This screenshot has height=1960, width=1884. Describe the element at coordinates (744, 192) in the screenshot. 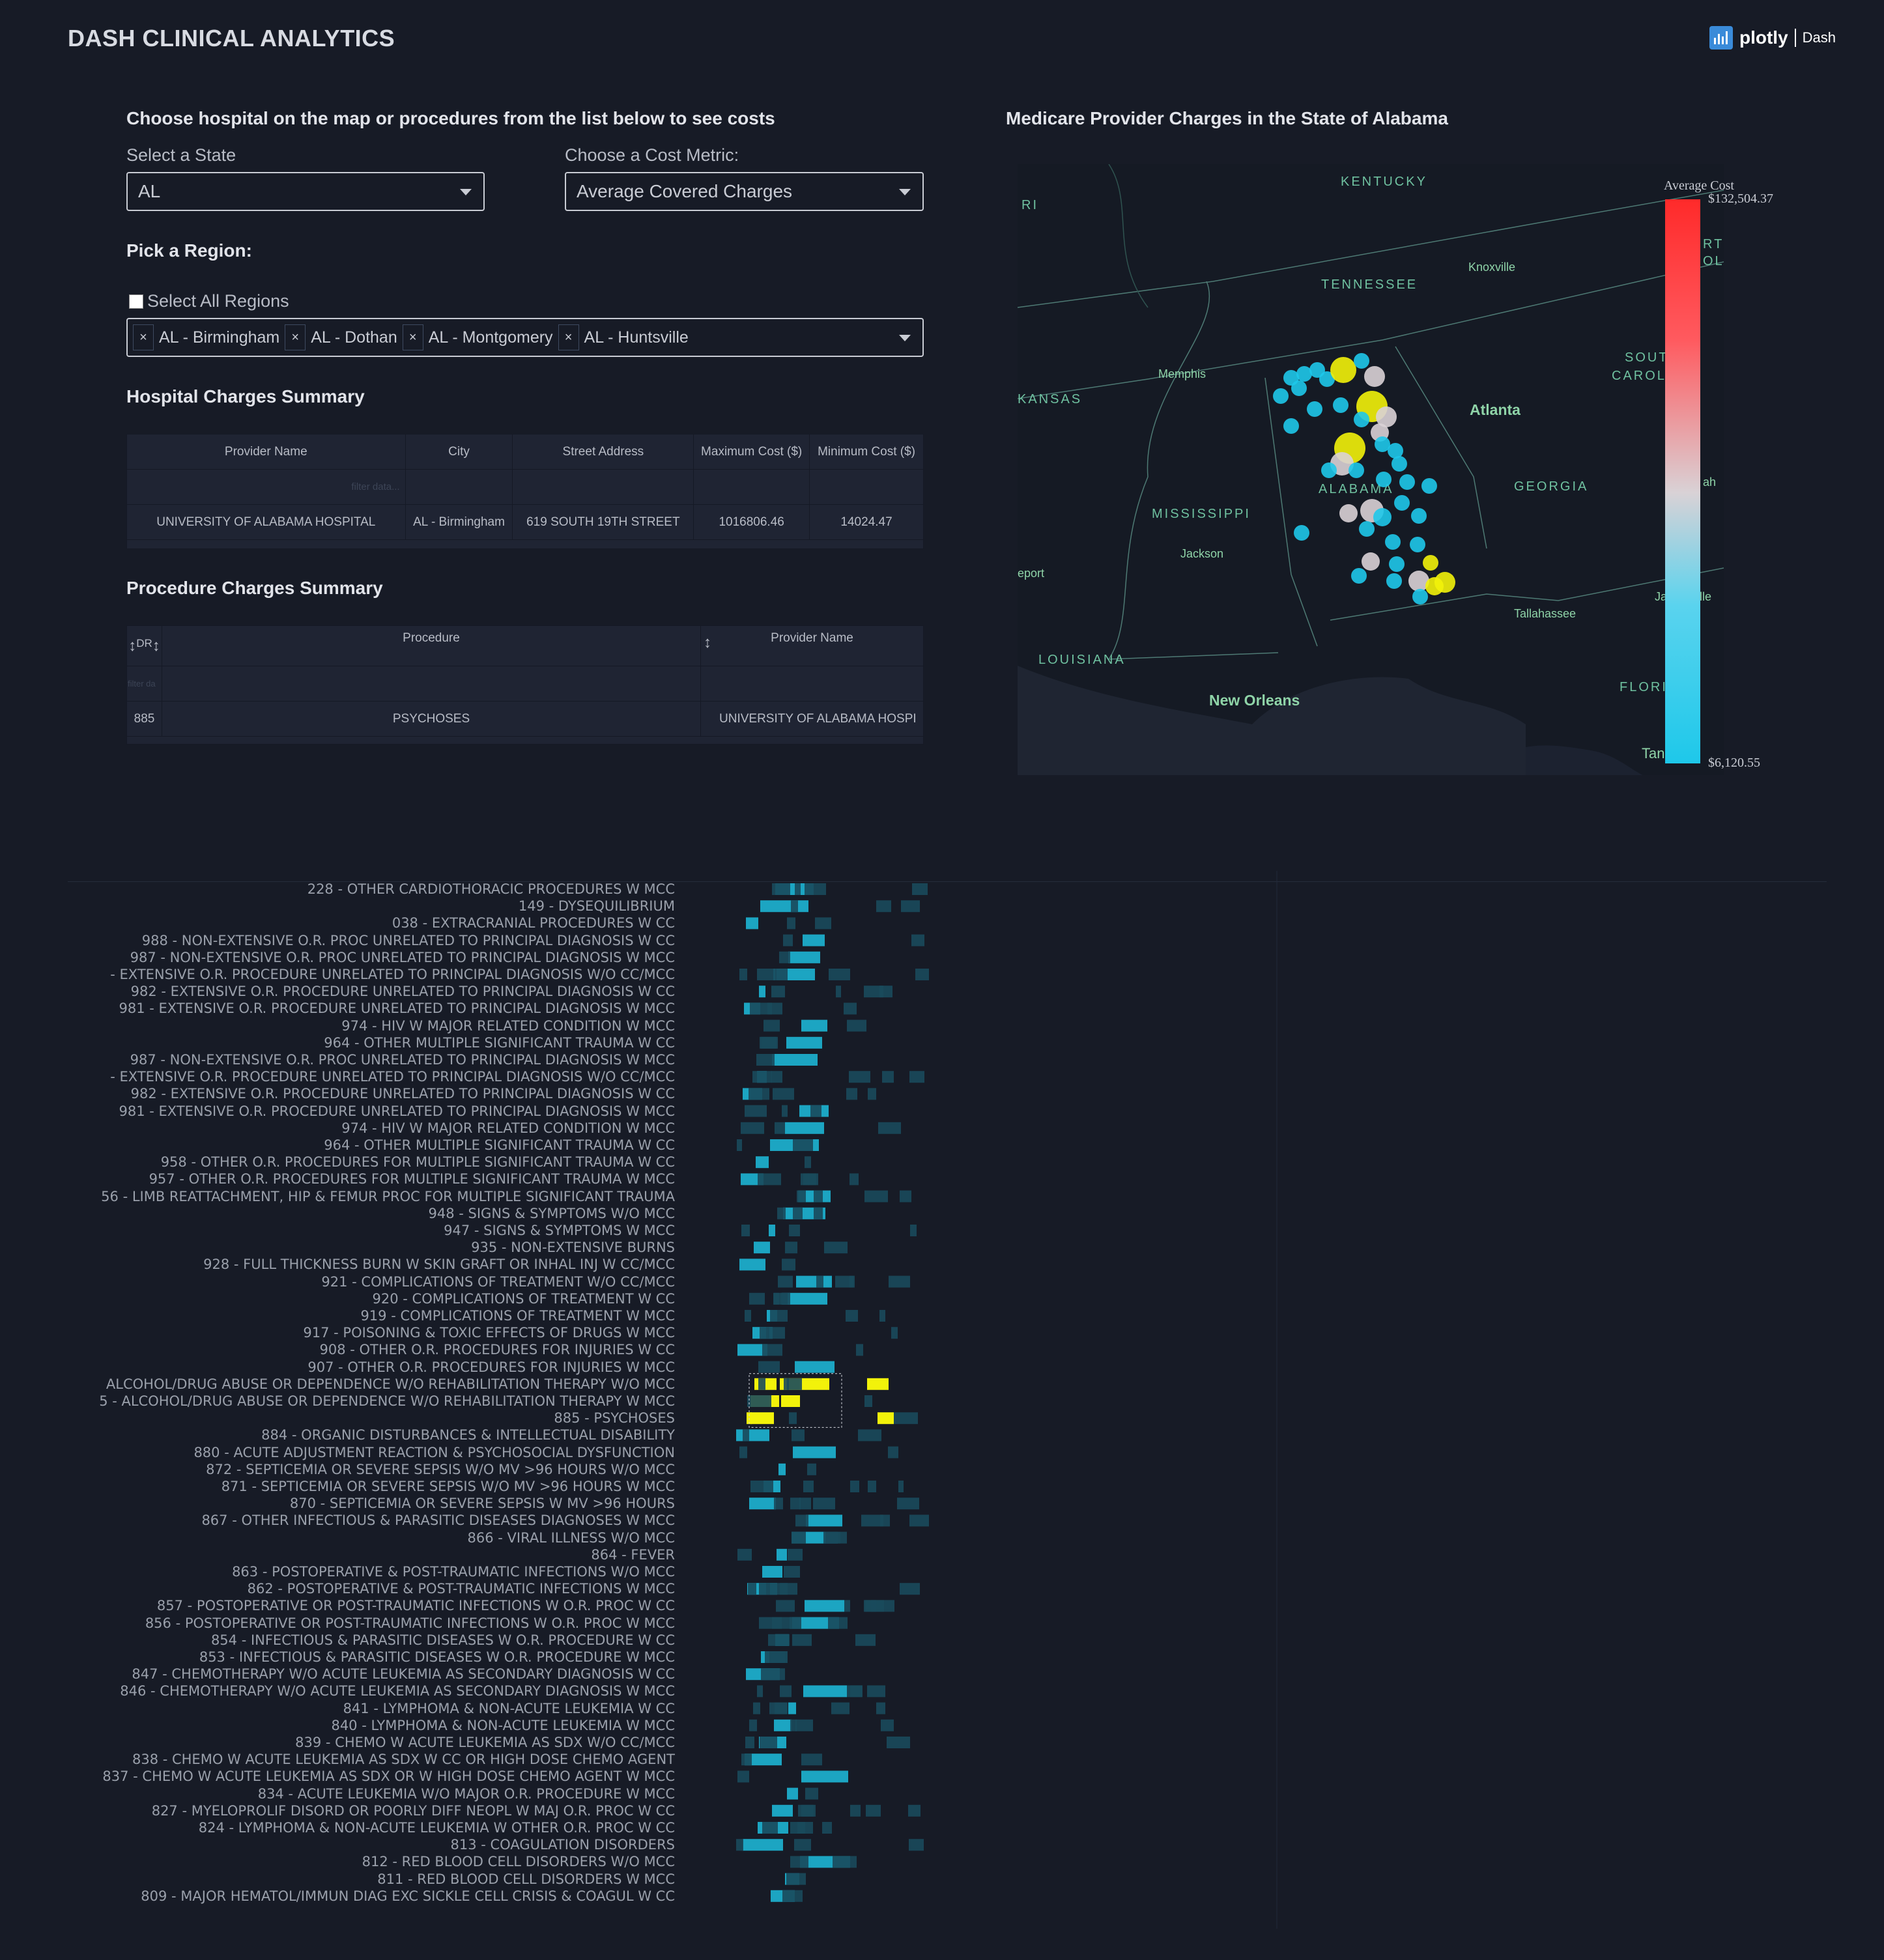

I see `metric-dropdown: Average Covered Charges` at that location.